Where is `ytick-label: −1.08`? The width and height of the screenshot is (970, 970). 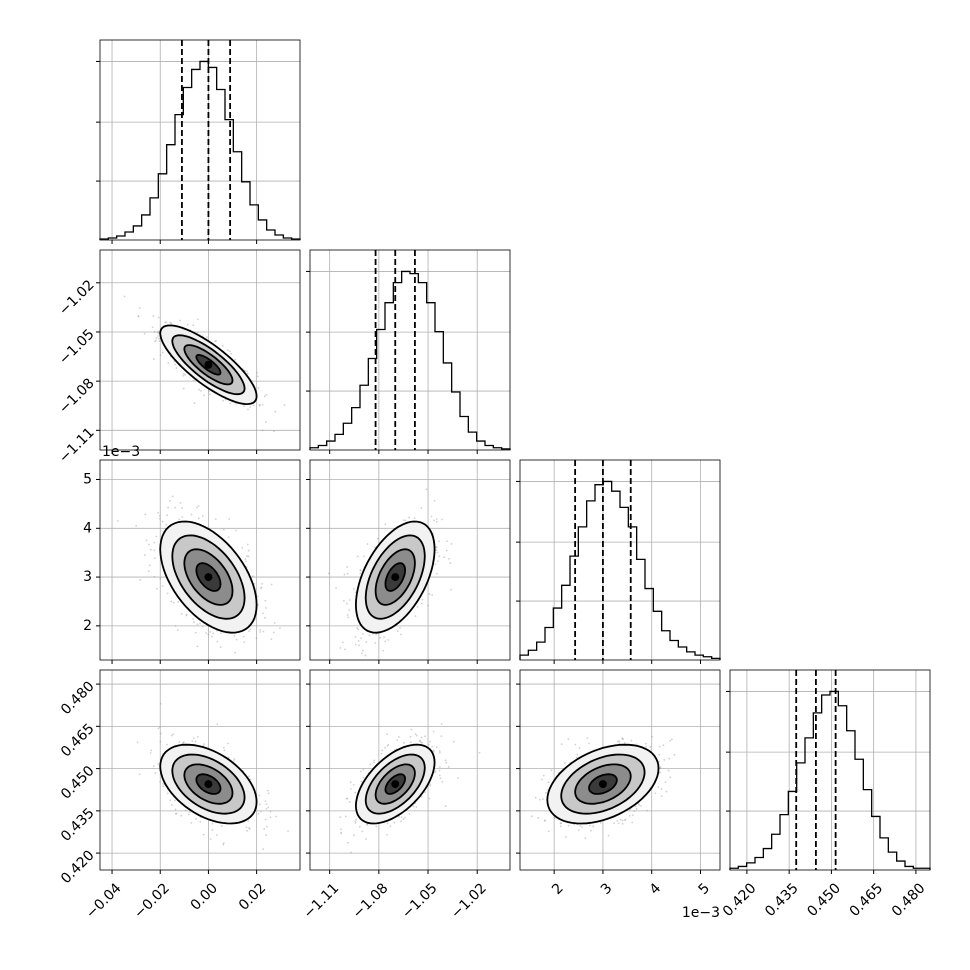
ytick-label: −1.08 is located at coordinates (77, 396).